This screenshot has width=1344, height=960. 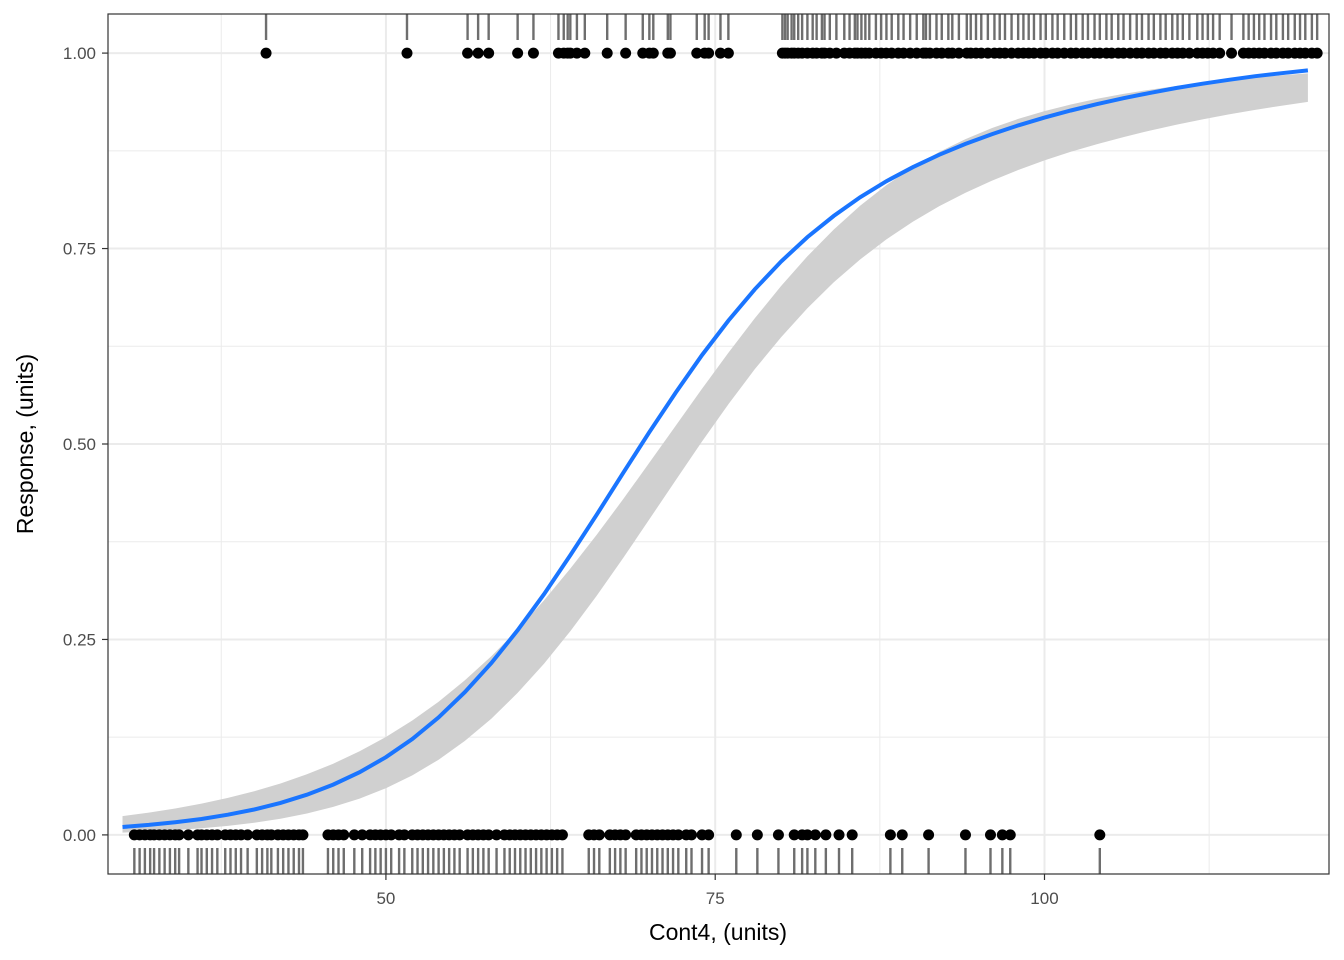 I want to click on y-tick-label: 0.25, so click(x=79, y=639).